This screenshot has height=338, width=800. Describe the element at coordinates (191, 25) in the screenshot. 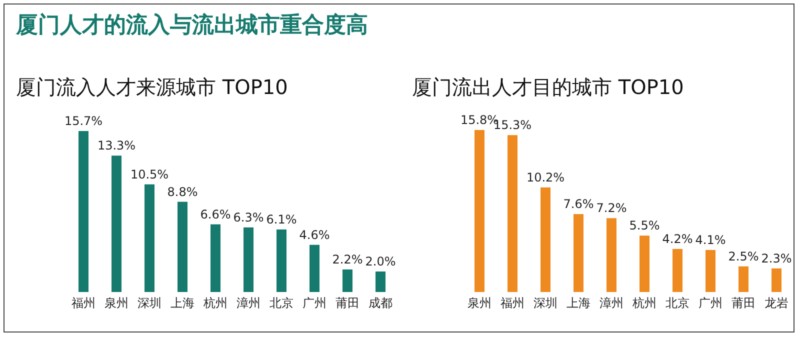

I see `text: 厦门人才的流入与流出城市重合度高` at that location.